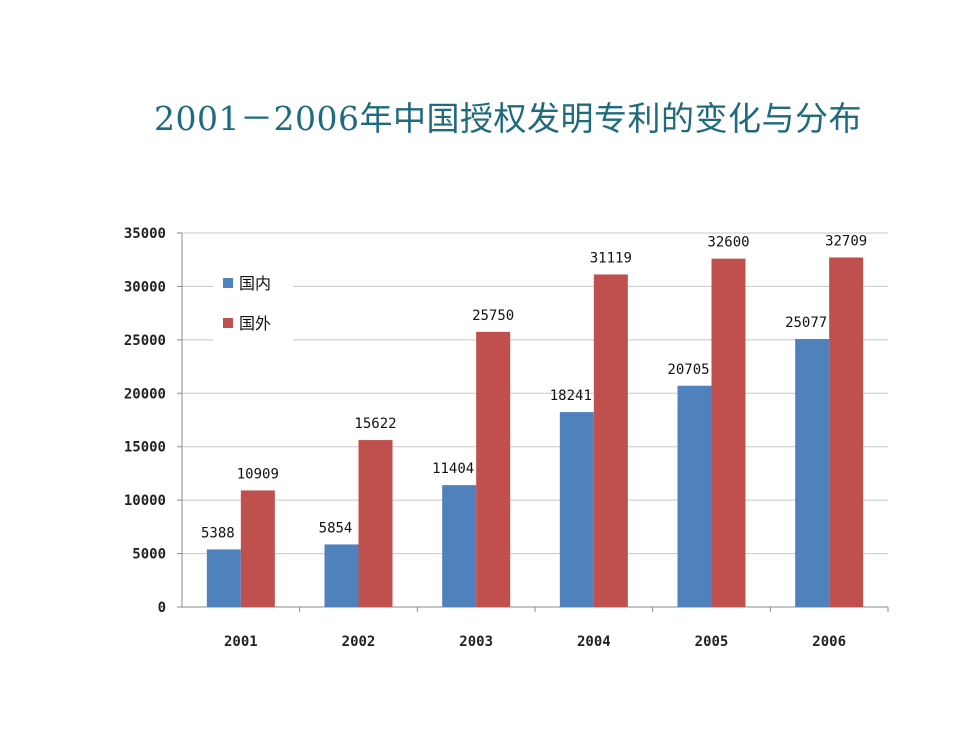 The height and width of the screenshot is (735, 980). I want to click on data-label: 32600, so click(728, 243).